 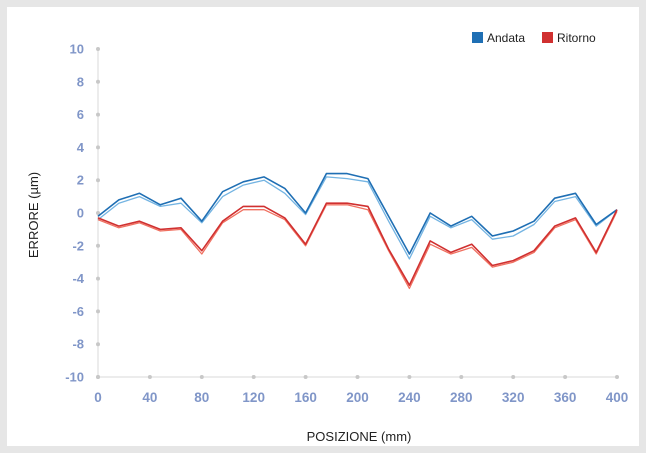 What do you see at coordinates (461, 397) in the screenshot?
I see `x-tick-label: 280` at bounding box center [461, 397].